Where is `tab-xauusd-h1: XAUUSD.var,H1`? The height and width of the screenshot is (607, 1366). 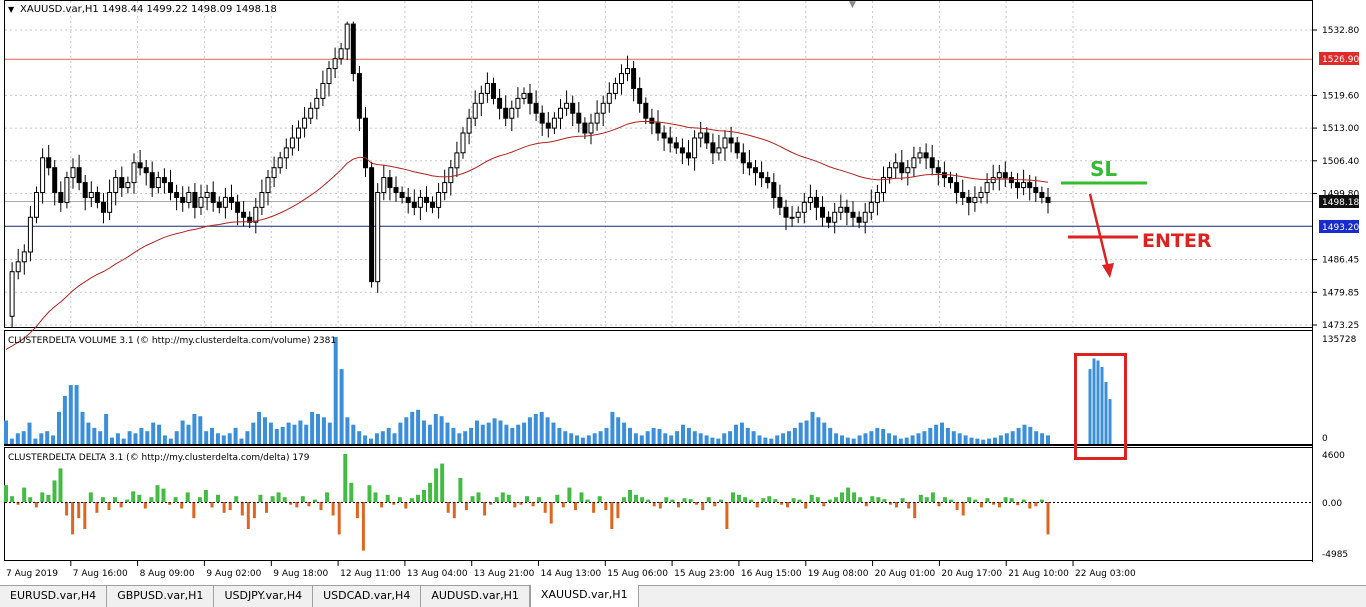 tab-xauusd-h1: XAUUSD.var,H1 is located at coordinates (584, 596).